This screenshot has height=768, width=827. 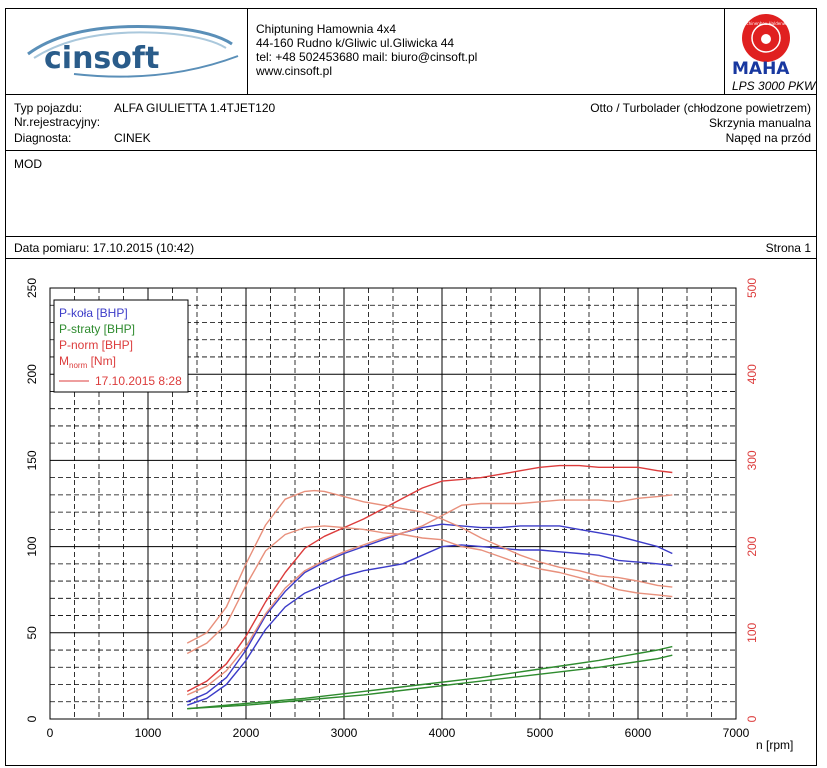 I want to click on maha-logo: Maschinenbau Haldenwang MAHA, so click(x=763, y=46).